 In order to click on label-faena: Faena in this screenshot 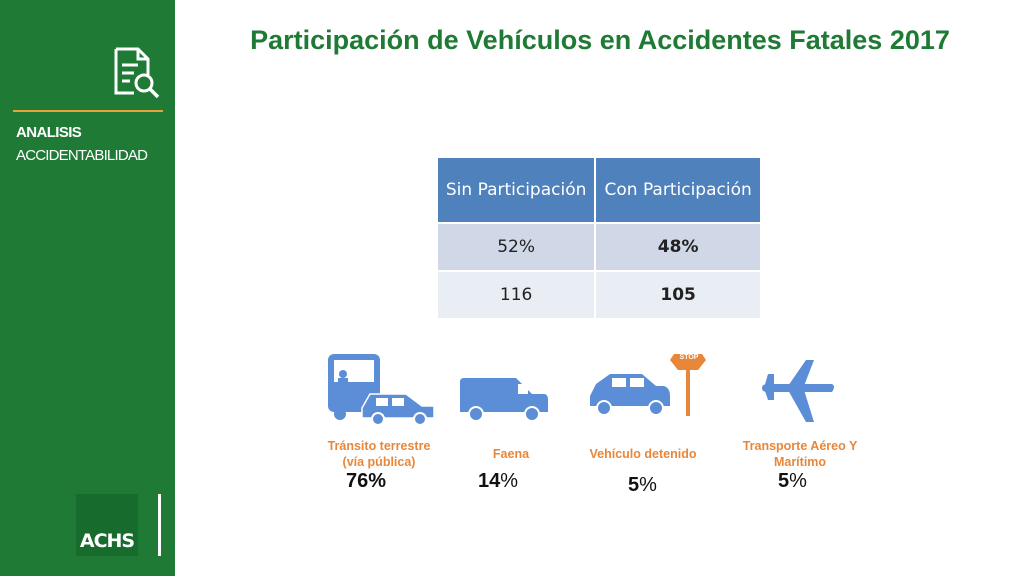, I will do `click(511, 454)`.